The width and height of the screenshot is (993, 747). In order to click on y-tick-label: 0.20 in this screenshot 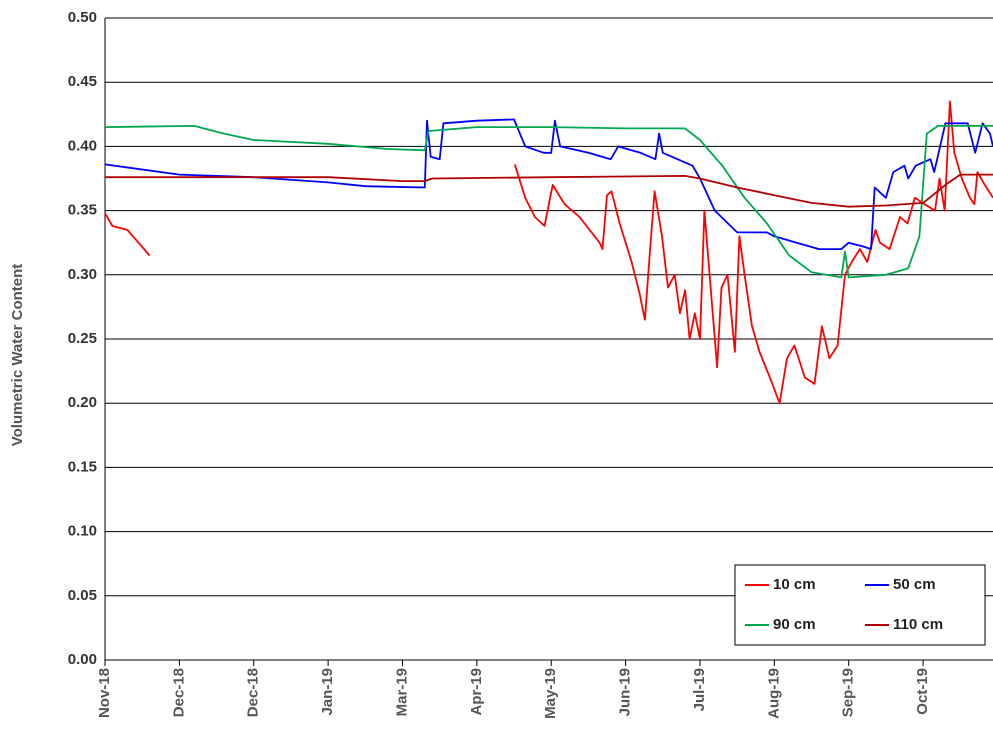, I will do `click(82, 402)`.